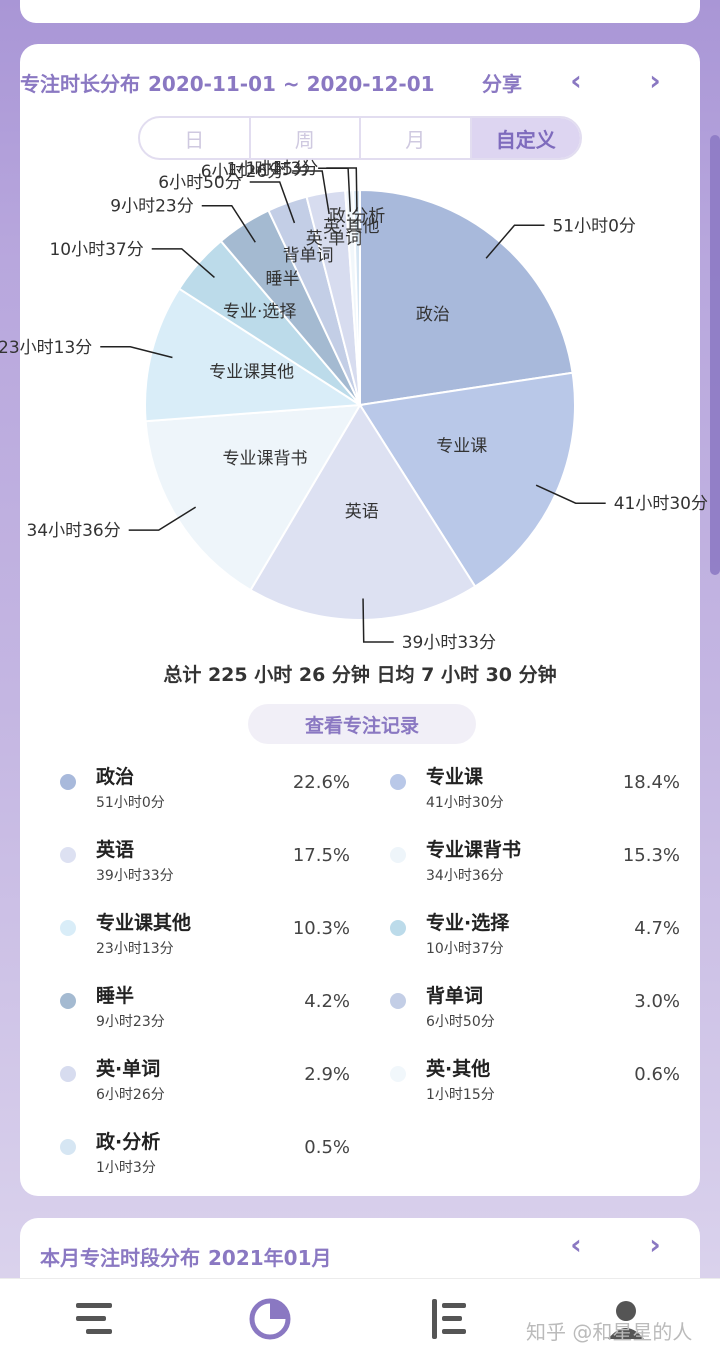  I want to click on slice-name-label: 专业课其他, so click(251, 373).